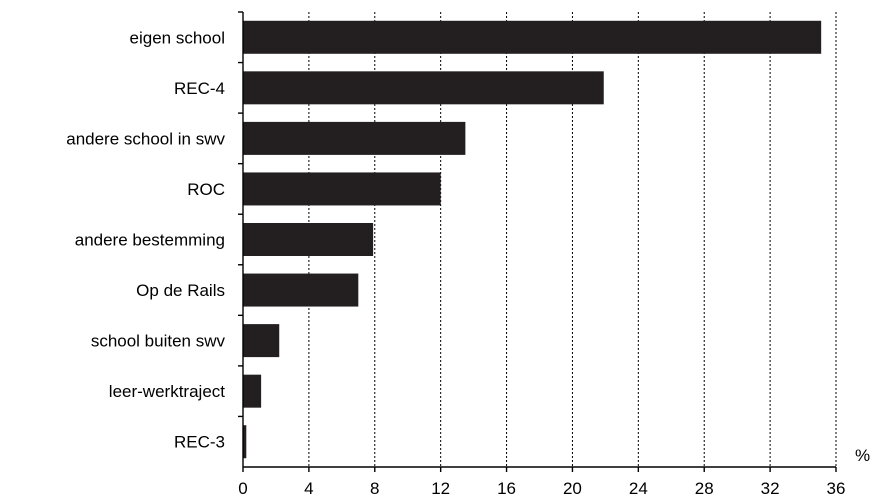  I want to click on x-tick-label-36: 36, so click(836, 488).